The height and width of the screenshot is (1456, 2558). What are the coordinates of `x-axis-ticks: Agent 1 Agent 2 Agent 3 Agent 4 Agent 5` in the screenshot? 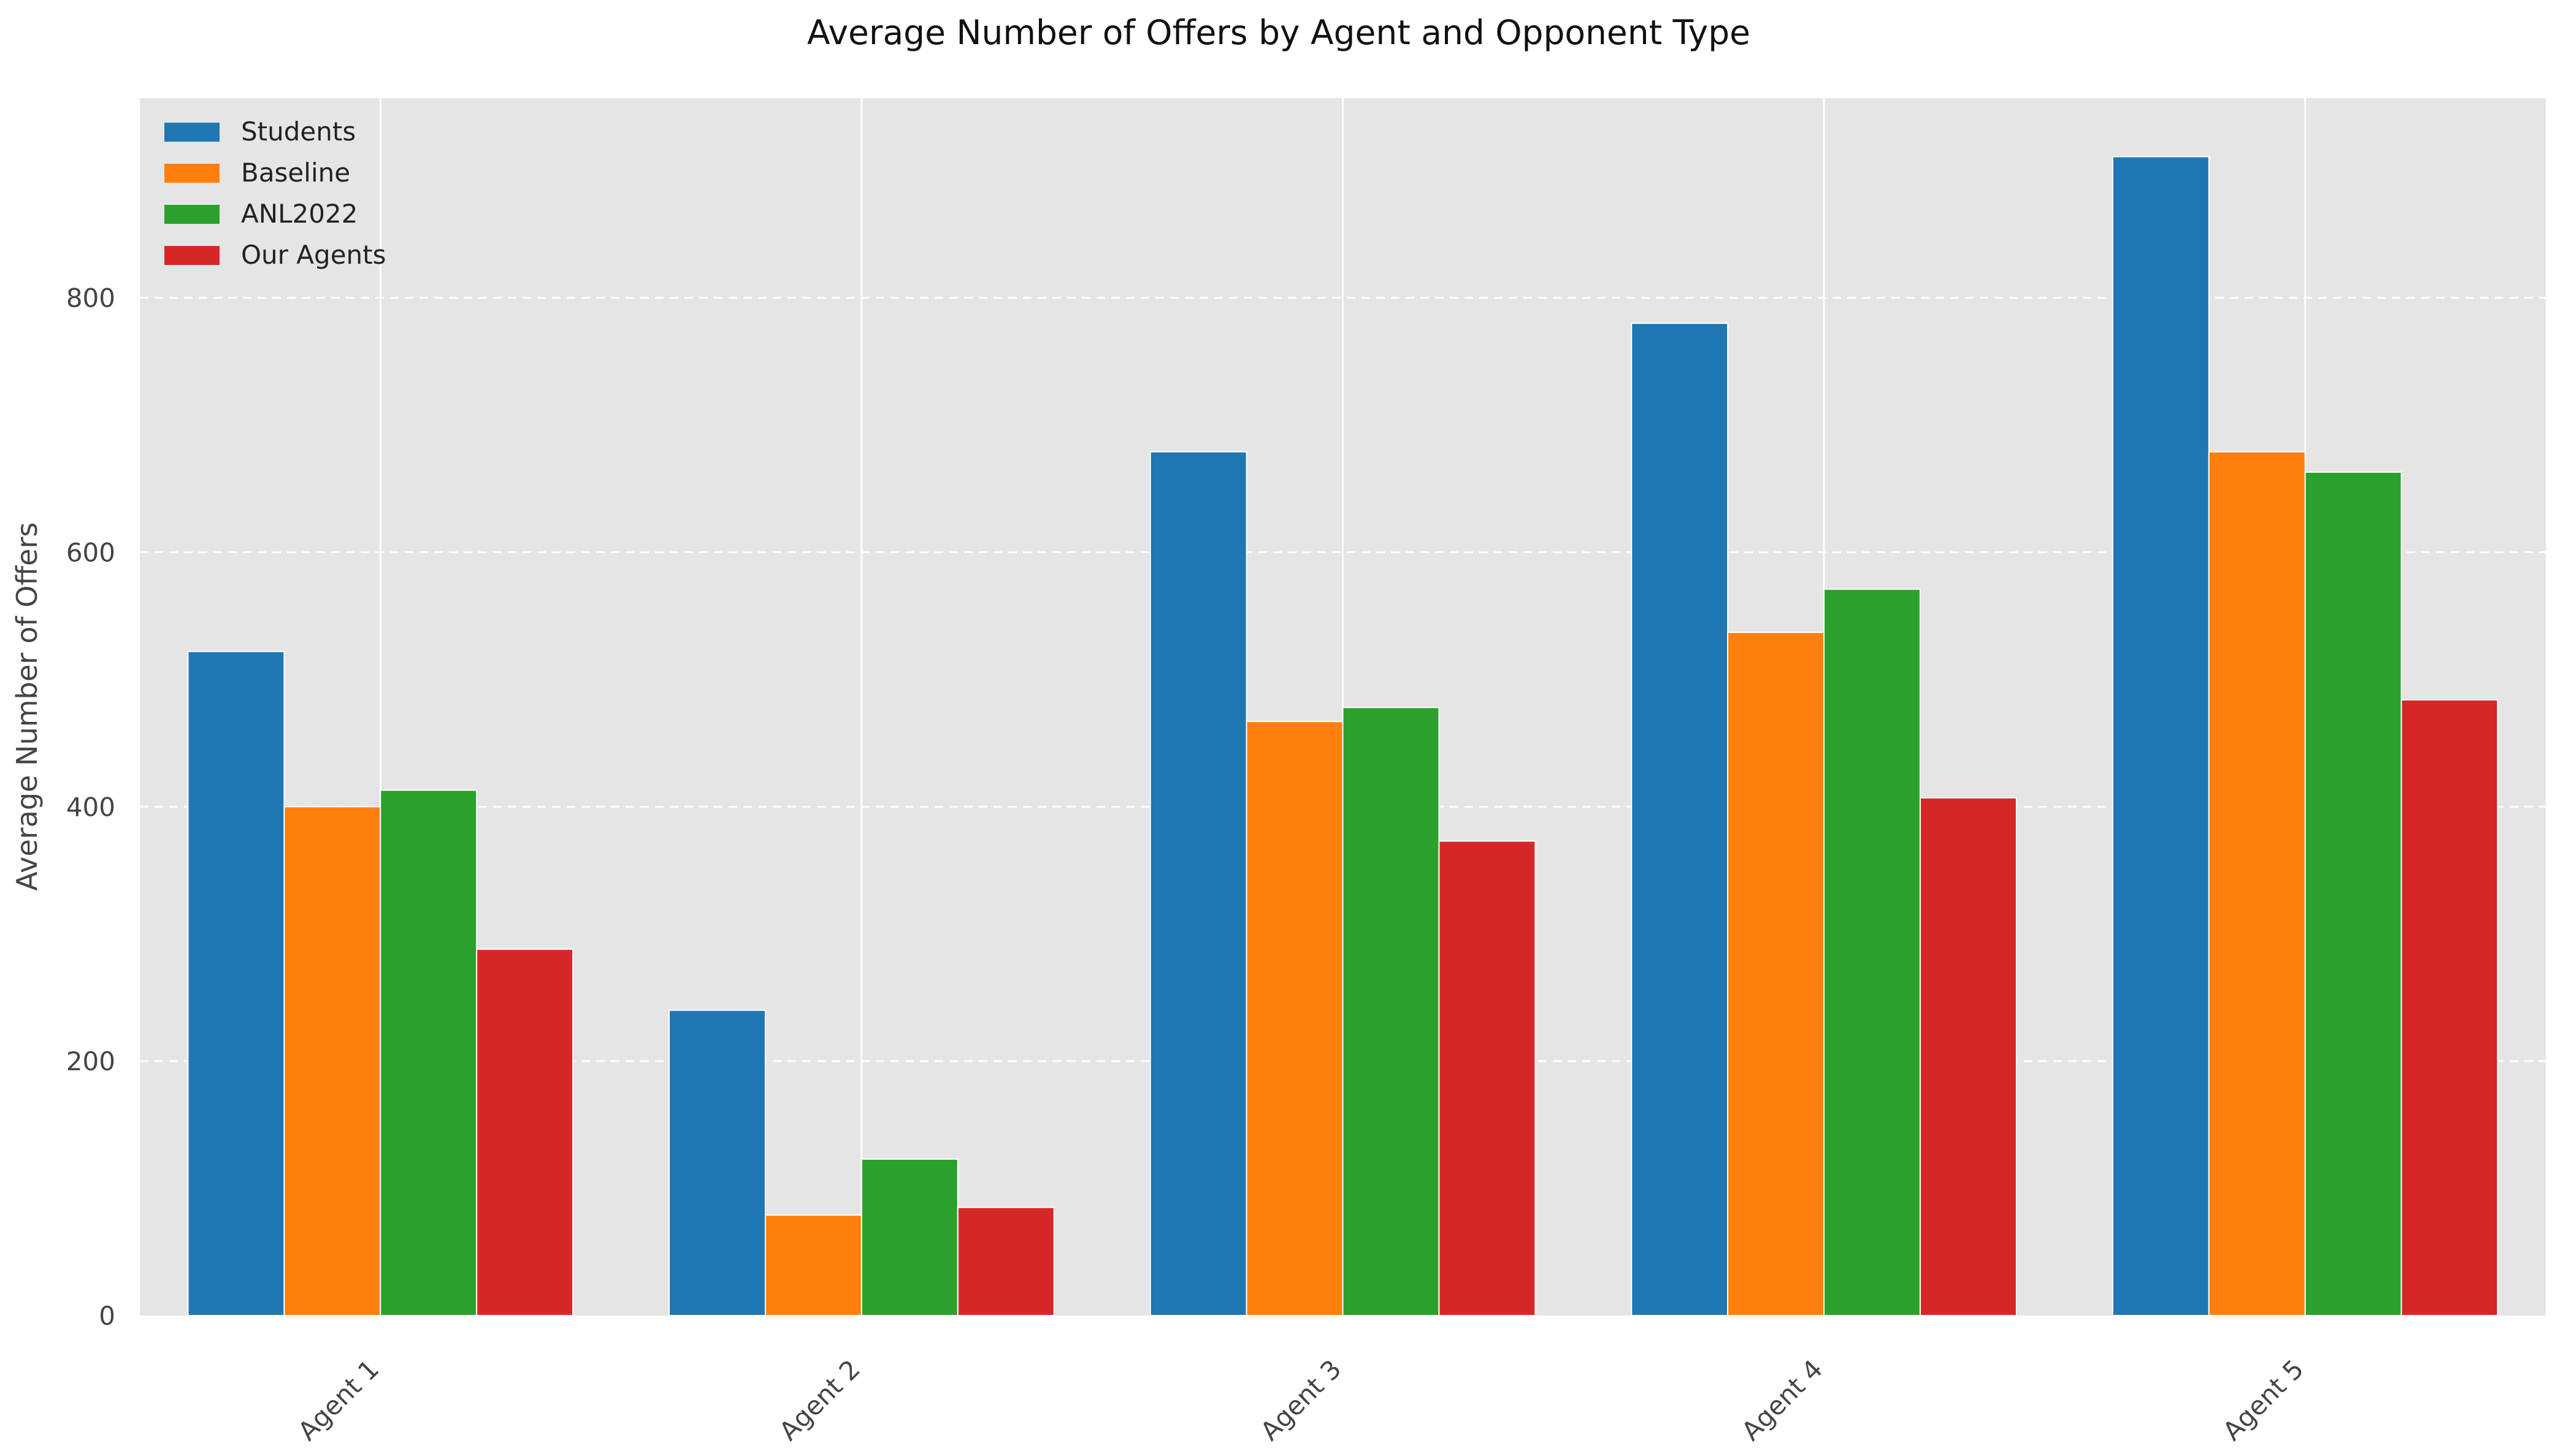 It's located at (1300, 1400).